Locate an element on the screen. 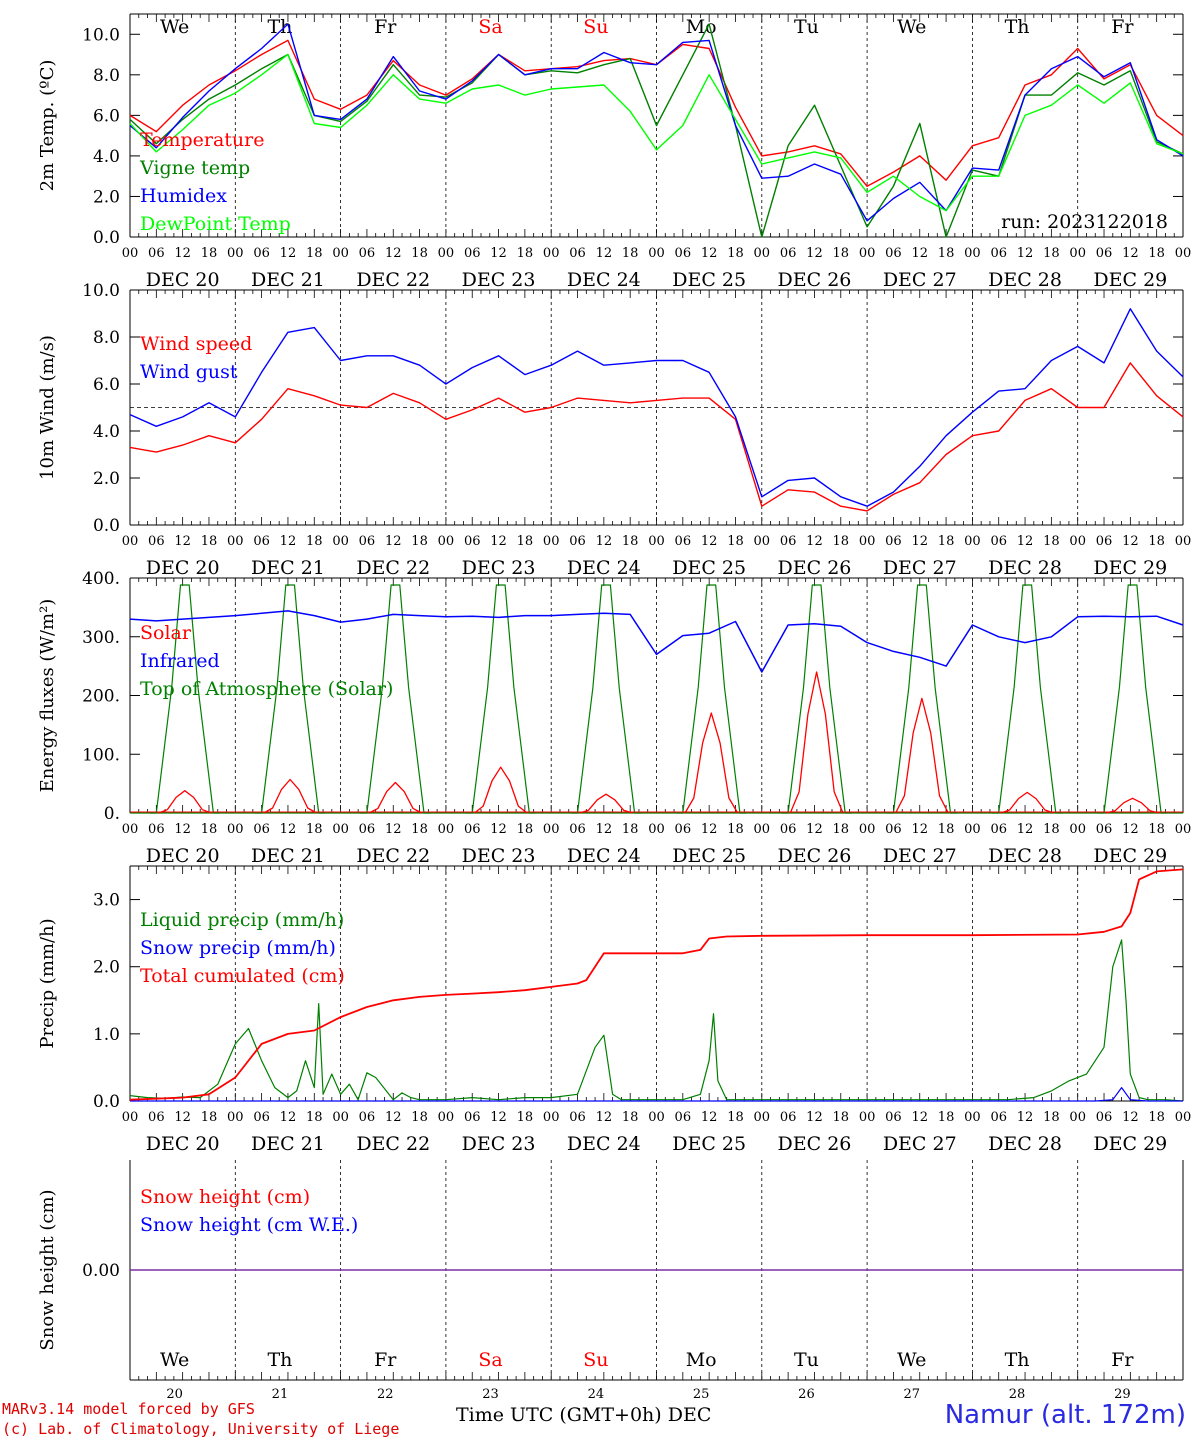  day-number-label: 22 is located at coordinates (385, 1394).